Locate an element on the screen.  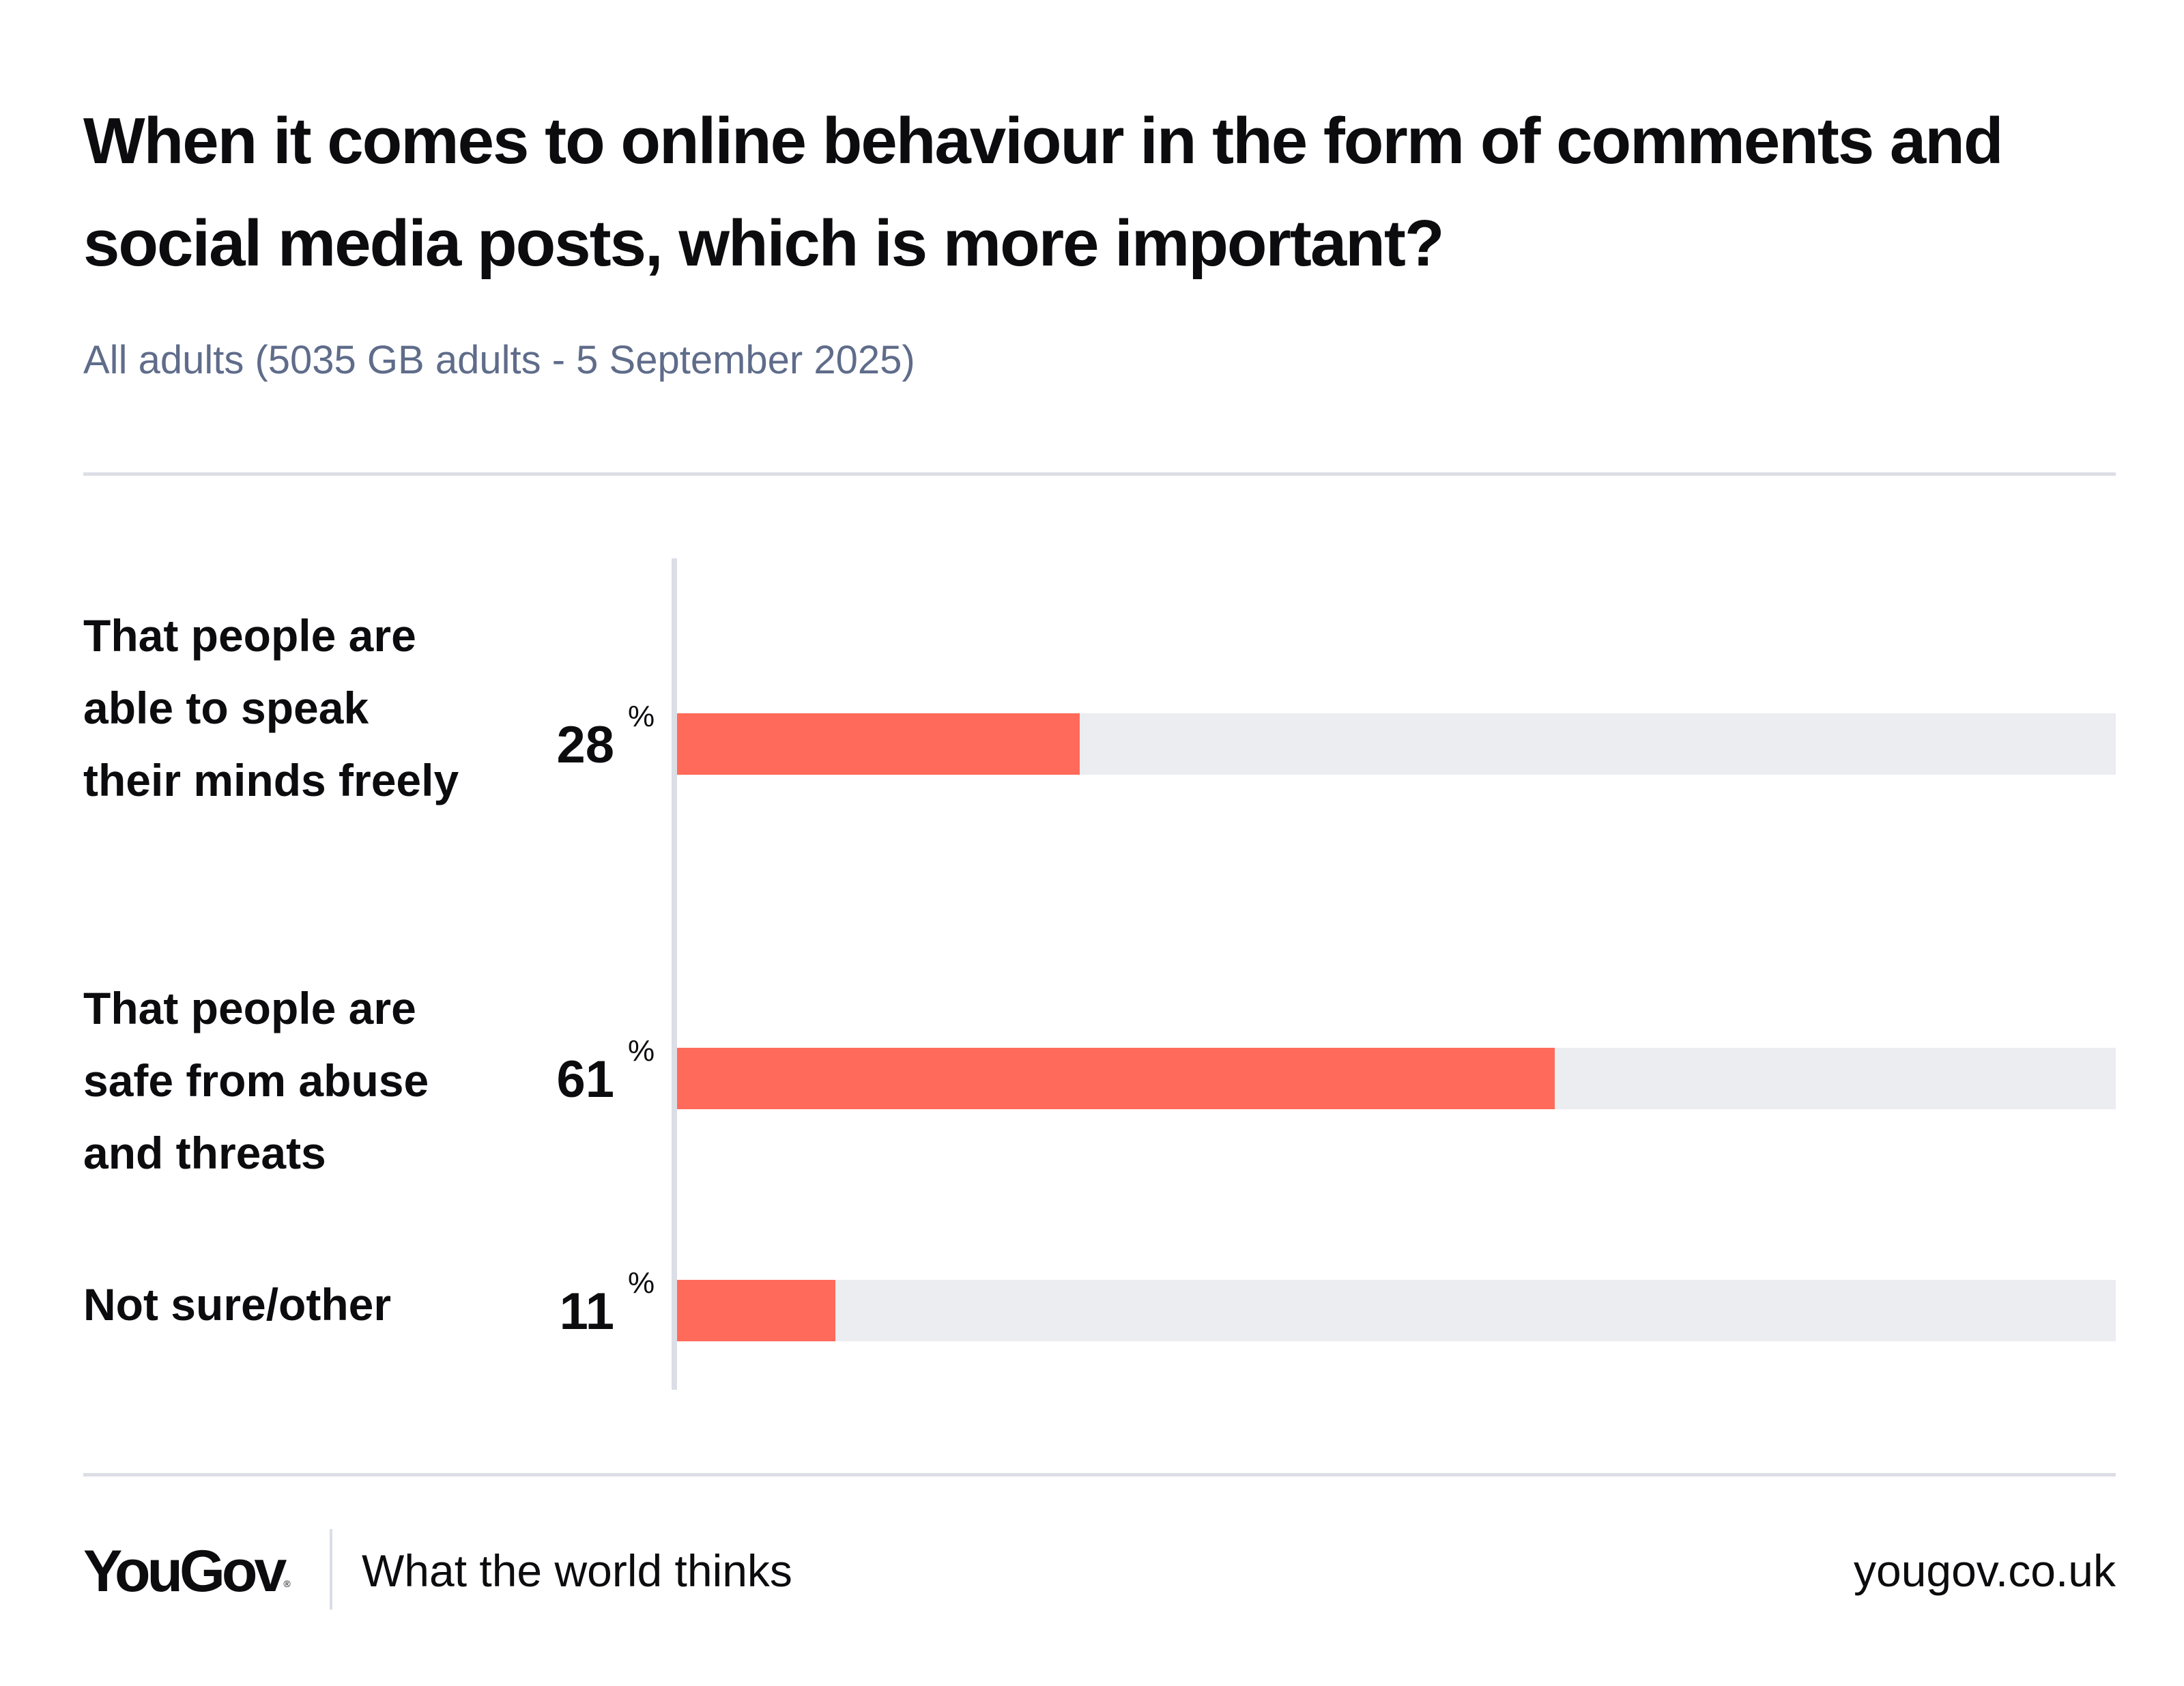
yougov-logo-text: YouGov is located at coordinates (185, 1572).